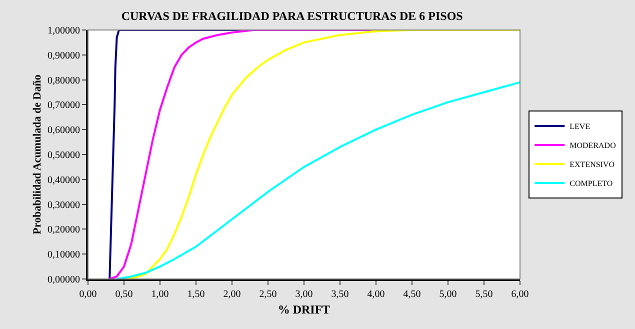 The height and width of the screenshot is (329, 635). I want to click on x-tick-label: 0,00, so click(88, 294).